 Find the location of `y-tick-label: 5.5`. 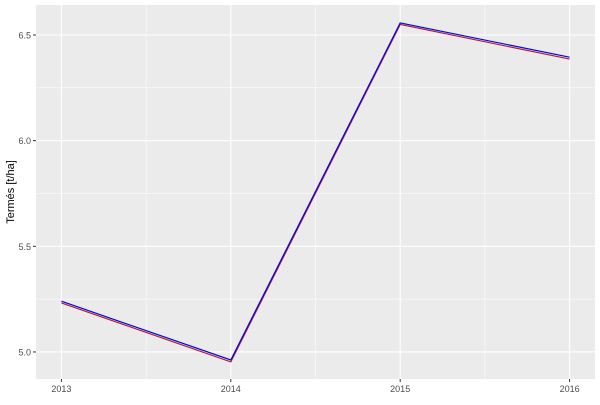

y-tick-label: 5.5 is located at coordinates (24, 247).